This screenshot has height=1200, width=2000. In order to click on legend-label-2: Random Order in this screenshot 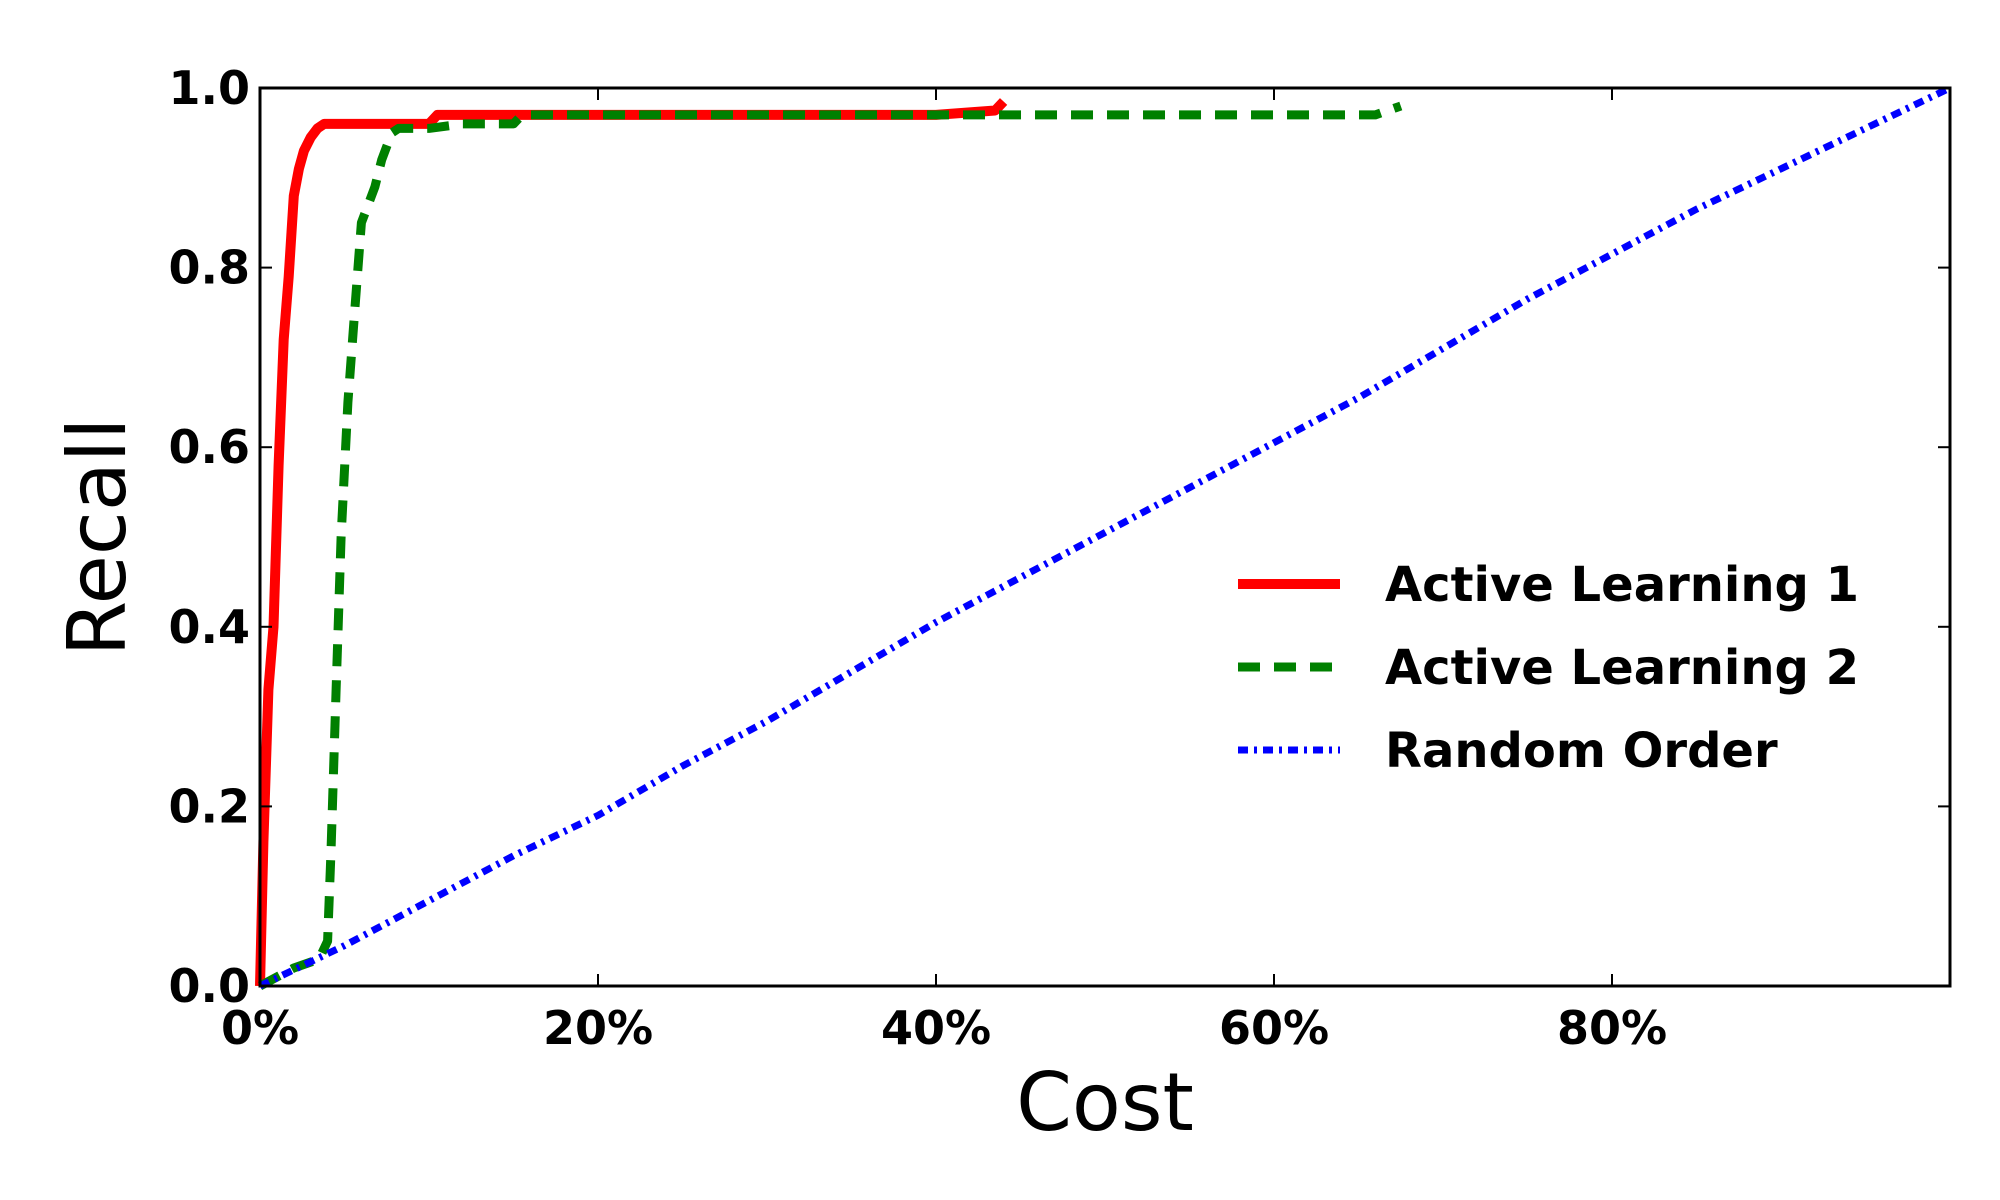, I will do `click(1581, 751)`.